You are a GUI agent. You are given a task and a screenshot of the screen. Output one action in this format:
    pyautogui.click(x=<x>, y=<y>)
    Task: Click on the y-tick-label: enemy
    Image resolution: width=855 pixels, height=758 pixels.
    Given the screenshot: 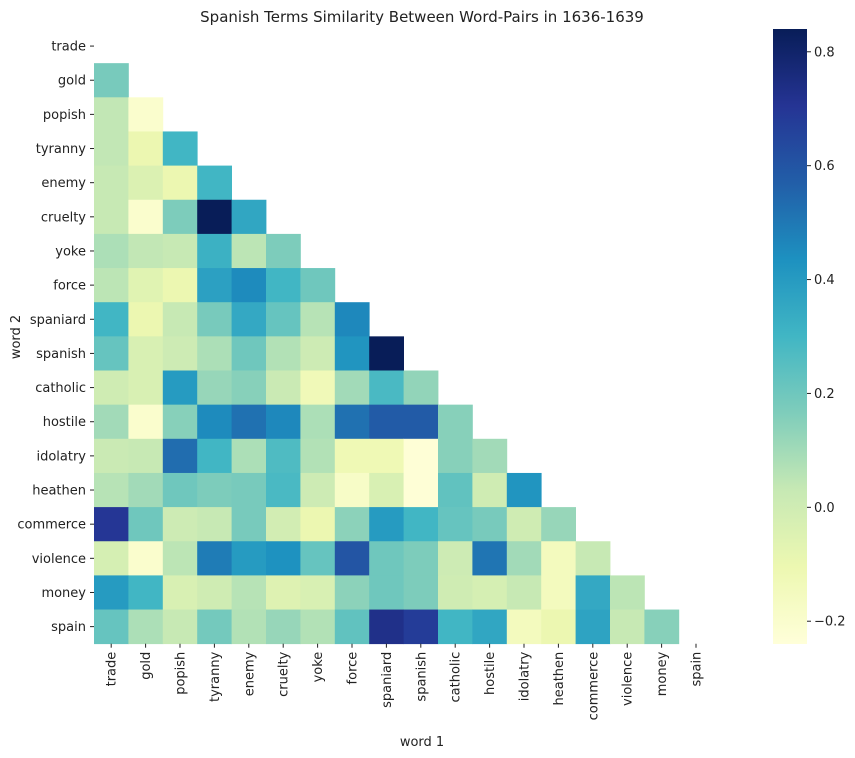 What is the action you would take?
    pyautogui.click(x=63, y=183)
    